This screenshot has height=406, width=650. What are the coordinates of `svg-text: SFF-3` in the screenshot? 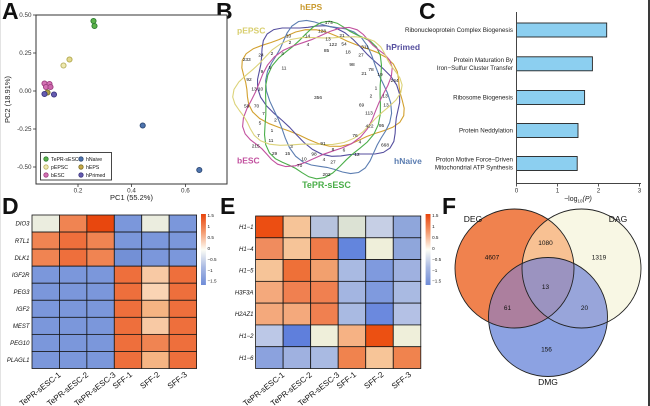 It's located at (177, 380).